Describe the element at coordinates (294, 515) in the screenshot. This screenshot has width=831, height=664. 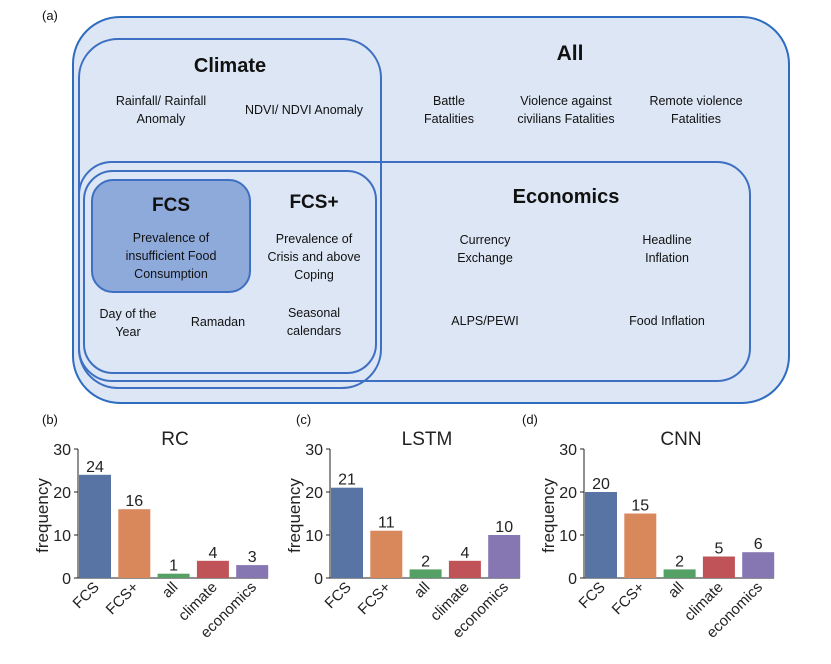
I see `lstm-ylabel: frequency` at that location.